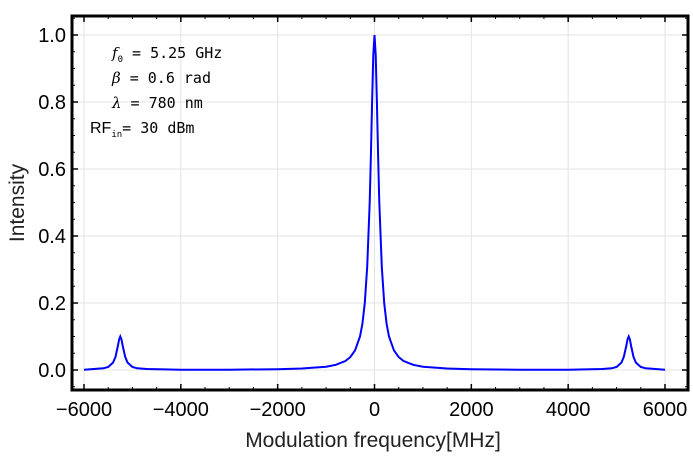 The width and height of the screenshot is (693, 462). What do you see at coordinates (181, 410) in the screenshot?
I see `x-tick-label: −4000` at bounding box center [181, 410].